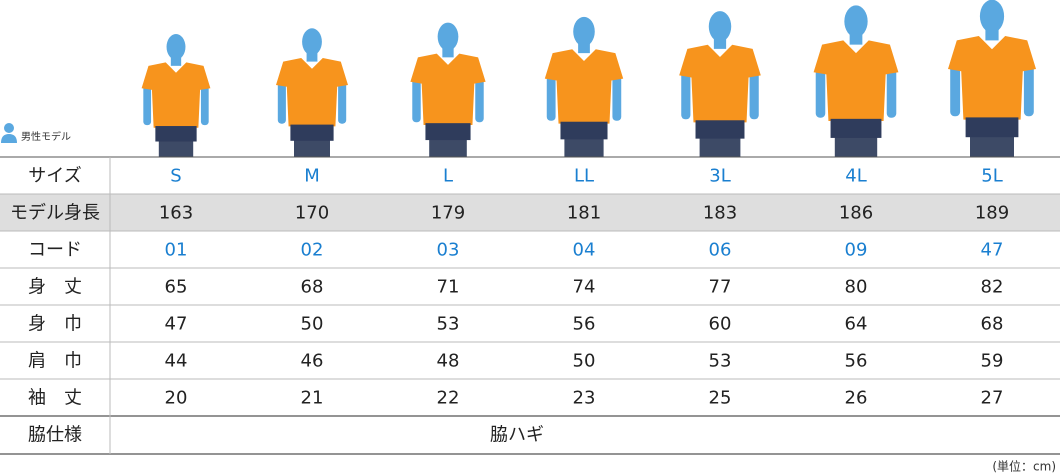 The width and height of the screenshot is (1060, 476). What do you see at coordinates (720, 398) in the screenshot?
I see `cell: 25` at bounding box center [720, 398].